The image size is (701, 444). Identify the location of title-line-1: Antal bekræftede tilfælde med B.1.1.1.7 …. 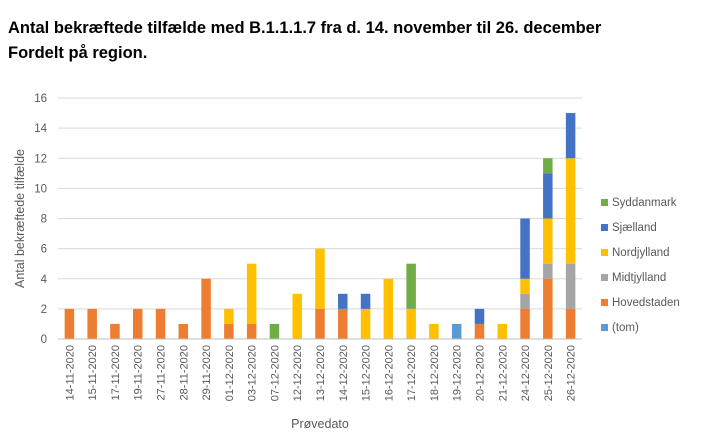
(305, 28).